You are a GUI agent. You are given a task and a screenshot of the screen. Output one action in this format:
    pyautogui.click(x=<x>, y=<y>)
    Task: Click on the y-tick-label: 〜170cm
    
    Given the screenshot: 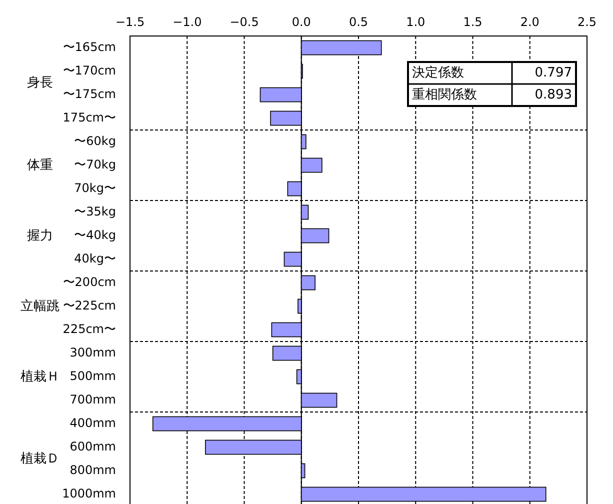 What is the action you would take?
    pyautogui.click(x=89, y=71)
    